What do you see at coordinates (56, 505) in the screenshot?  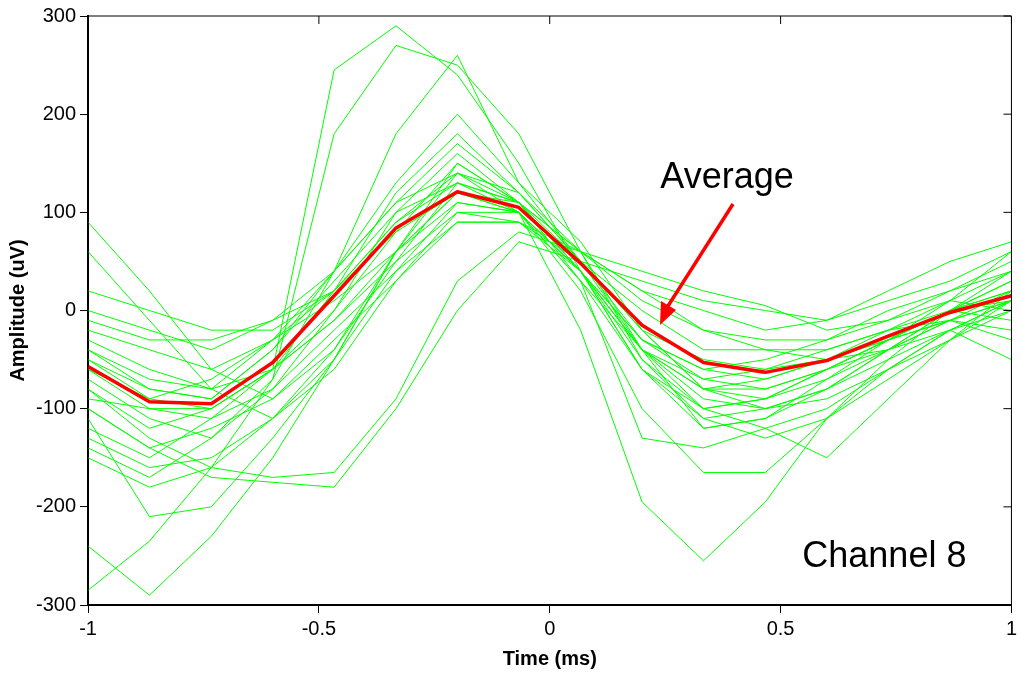 I see `y-tick-label: -200` at bounding box center [56, 505].